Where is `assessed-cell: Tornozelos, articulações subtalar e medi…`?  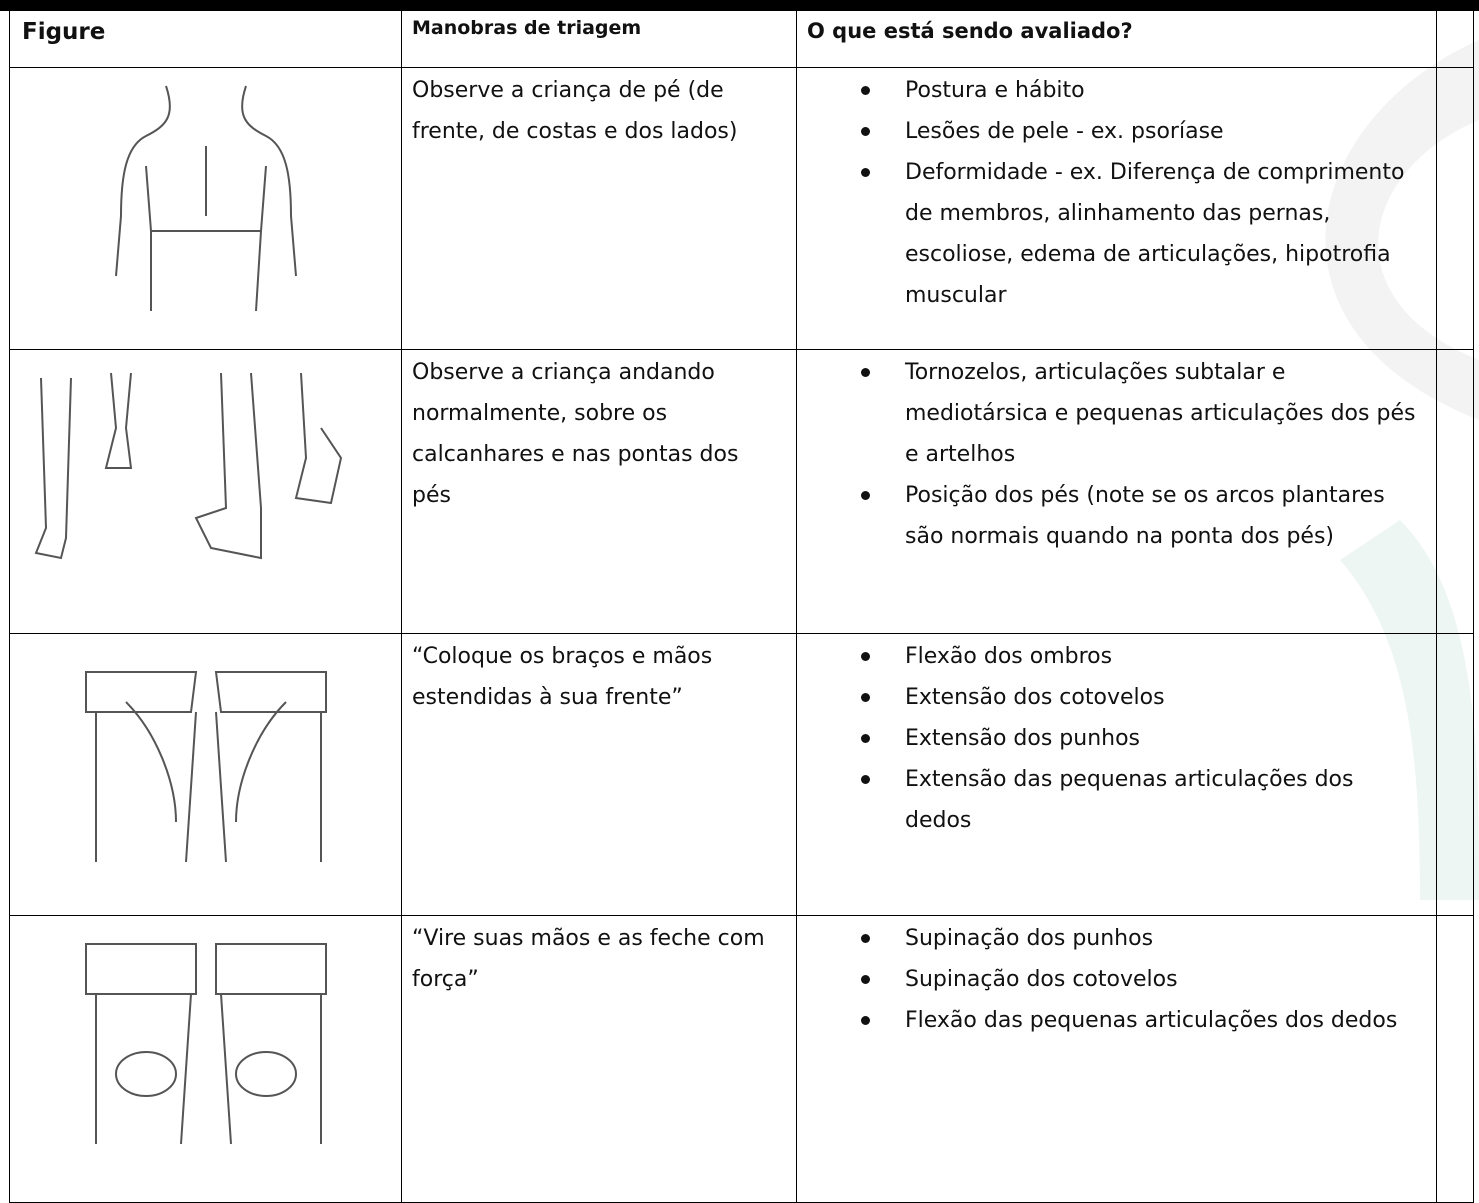 assessed-cell: Tornozelos, articulações subtalar e medi… is located at coordinates (1116, 491).